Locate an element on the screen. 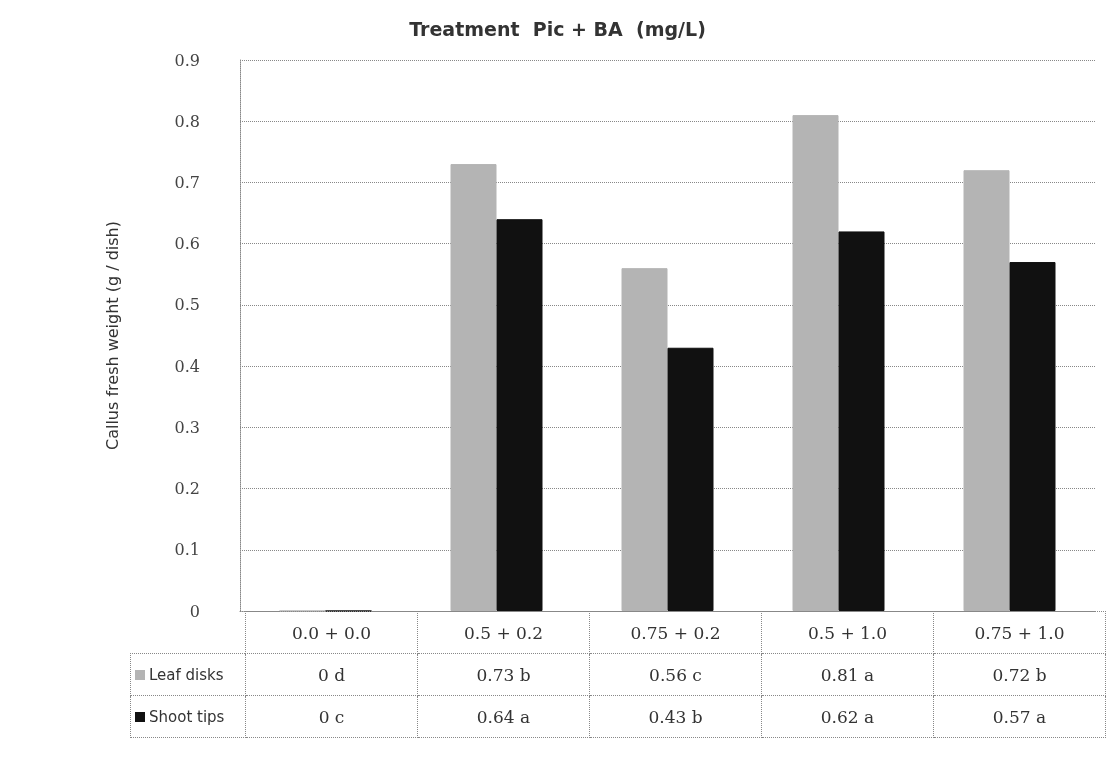 The width and height of the screenshot is (1115, 761). x-tick-label: 0.75 + 1.0 is located at coordinates (1019, 632).